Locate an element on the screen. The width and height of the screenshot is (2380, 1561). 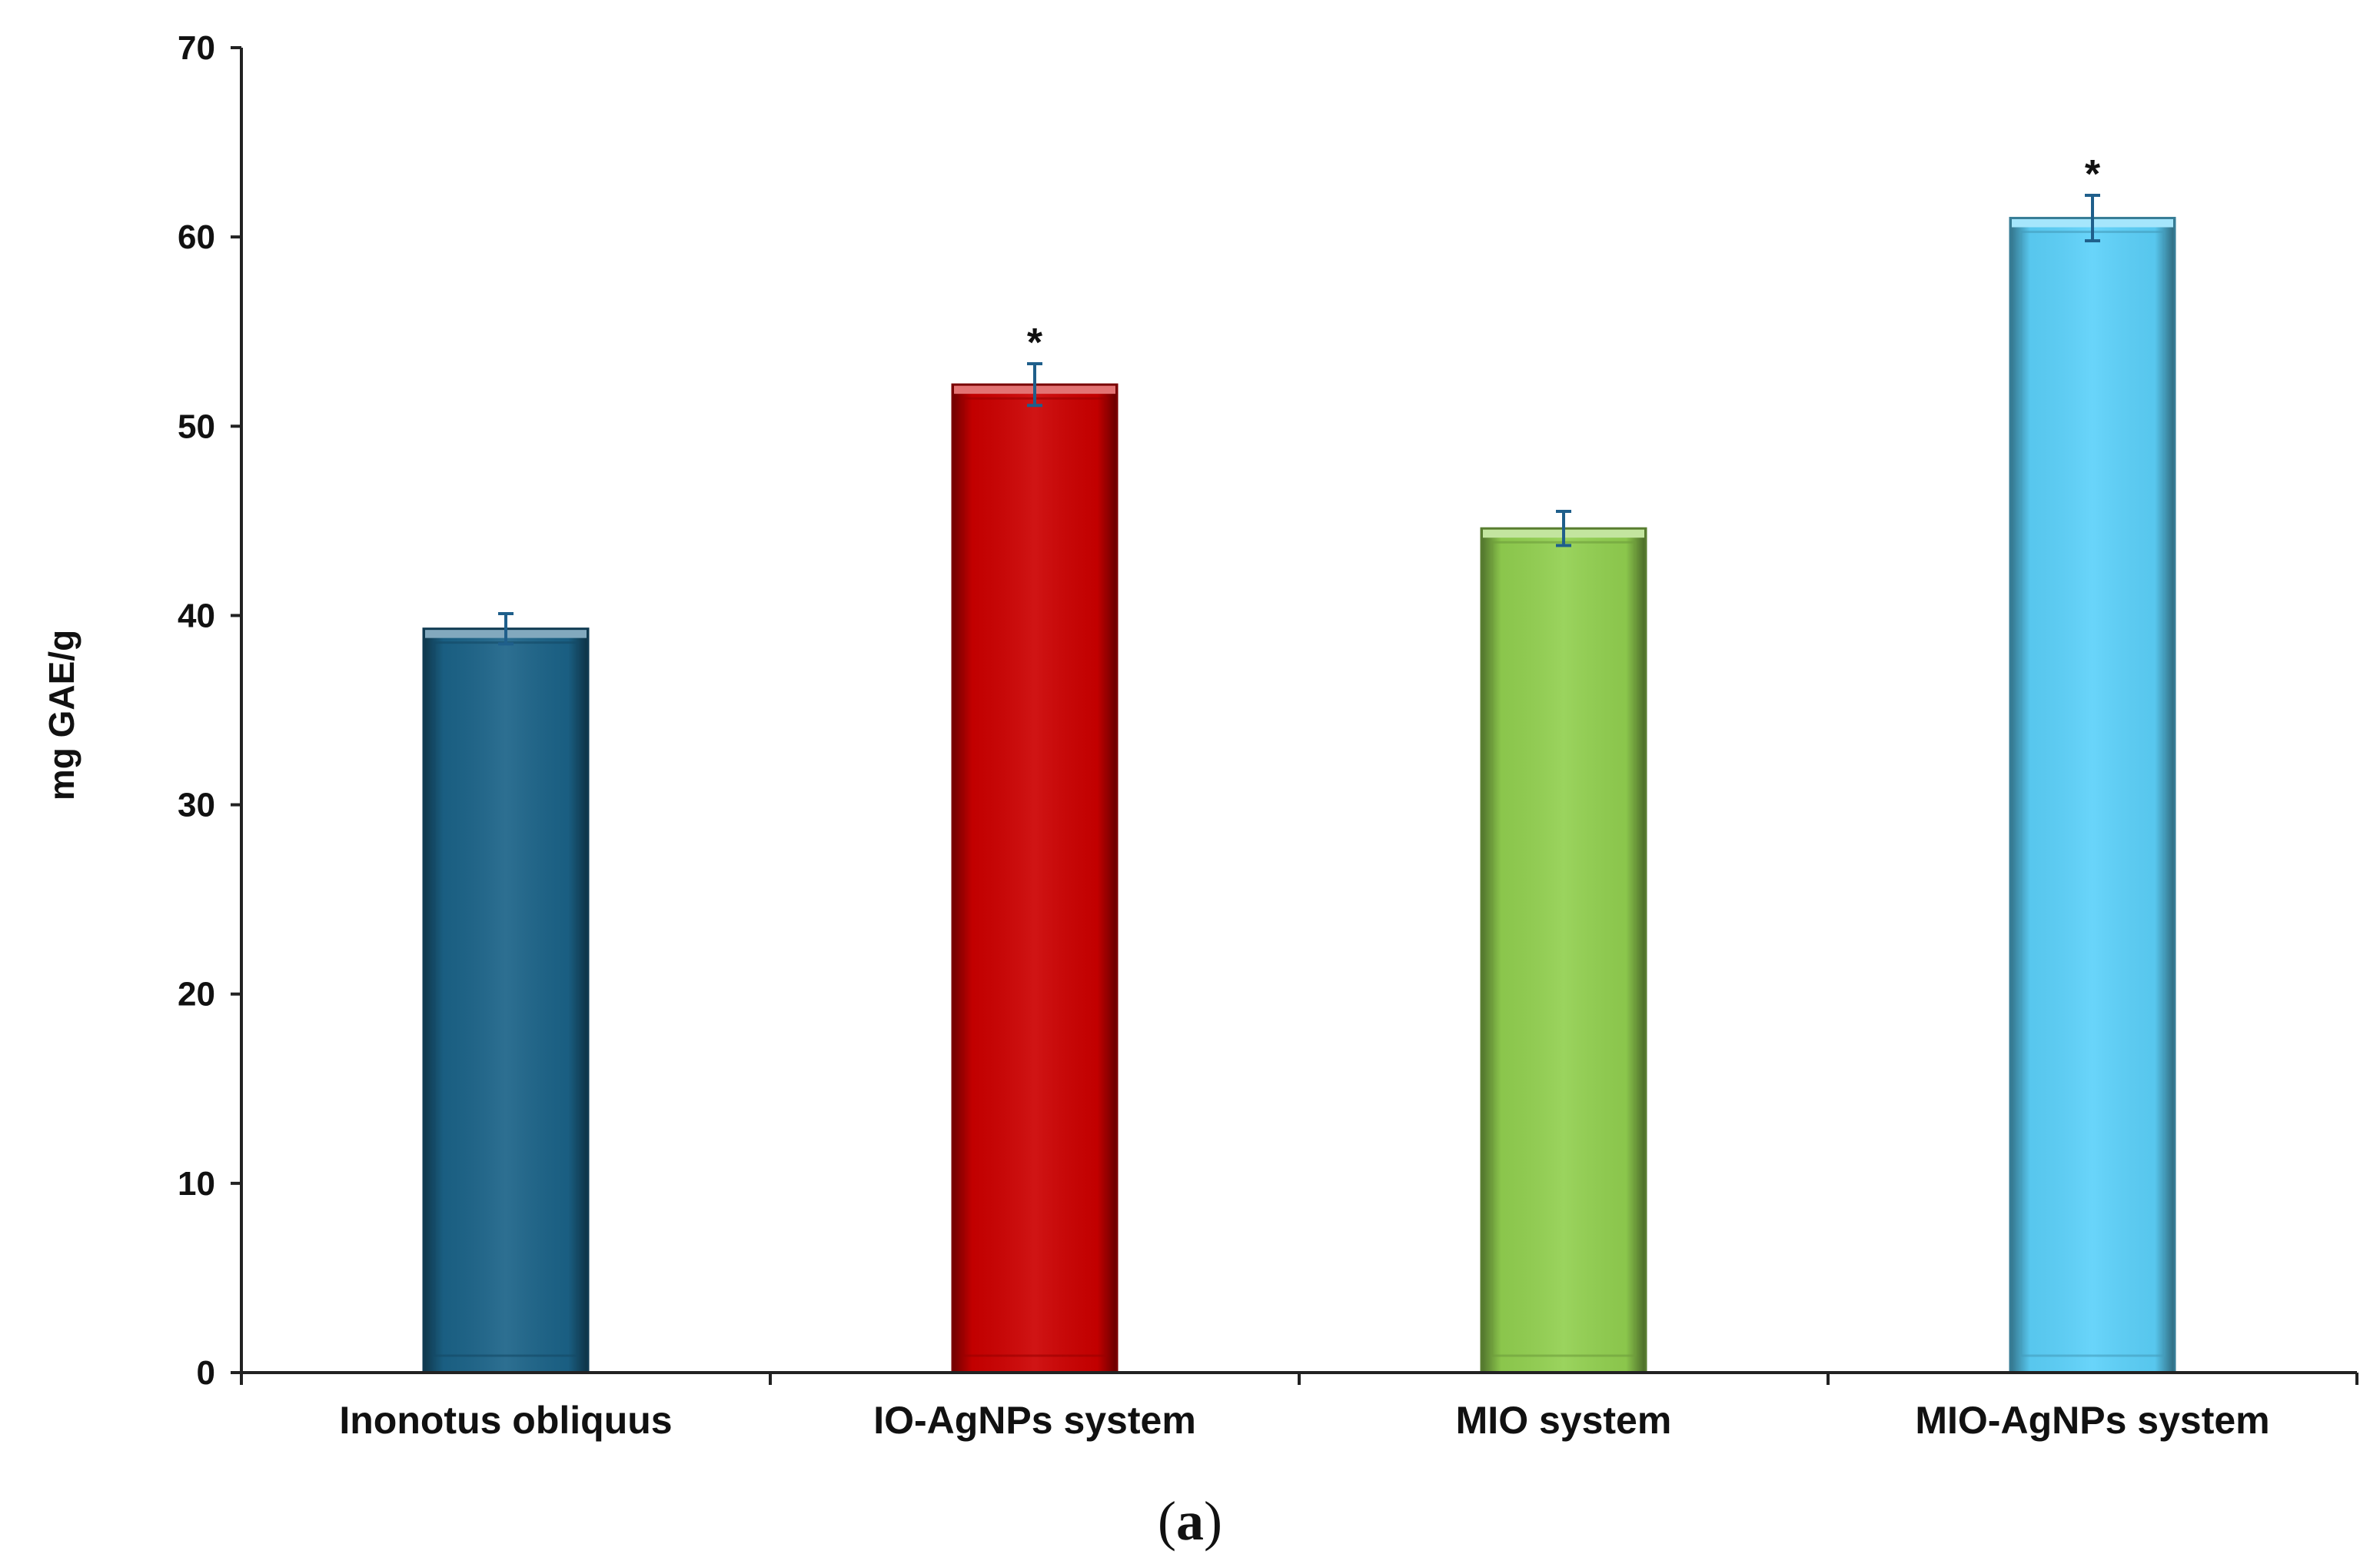
x-category-label: Inonotus obliquus is located at coordinates (505, 1420).